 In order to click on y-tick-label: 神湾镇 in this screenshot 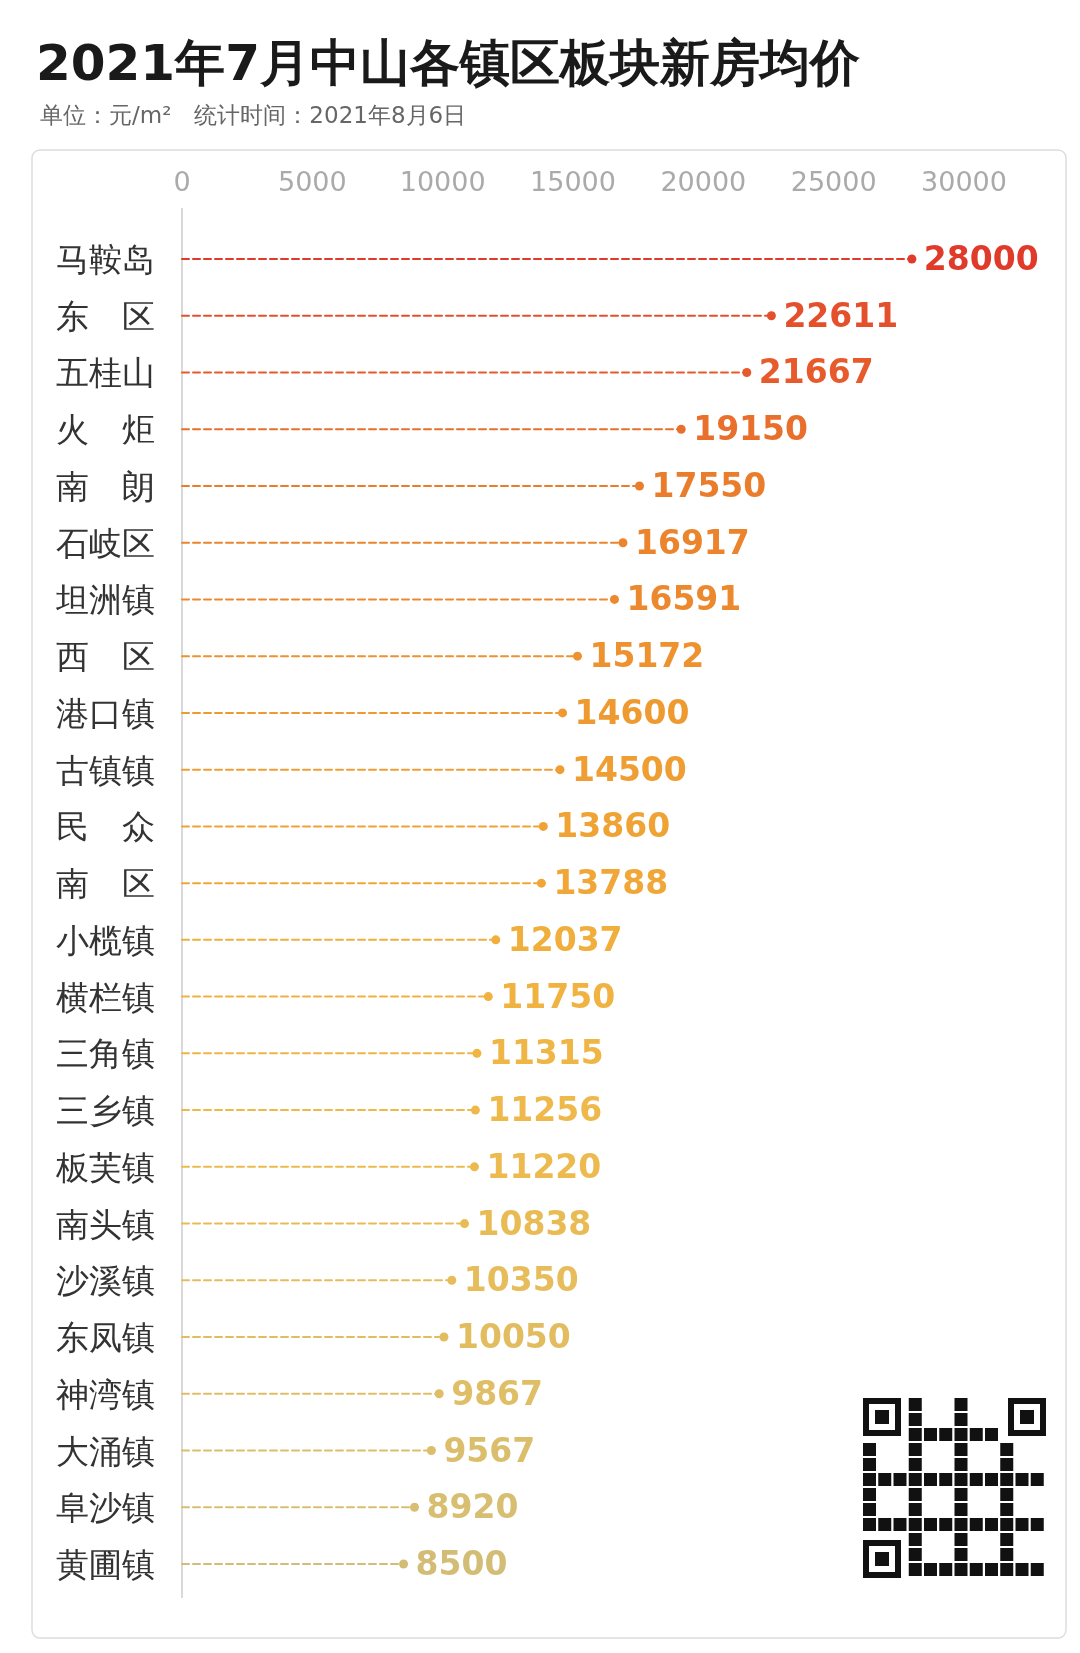, I will do `click(105, 1394)`.